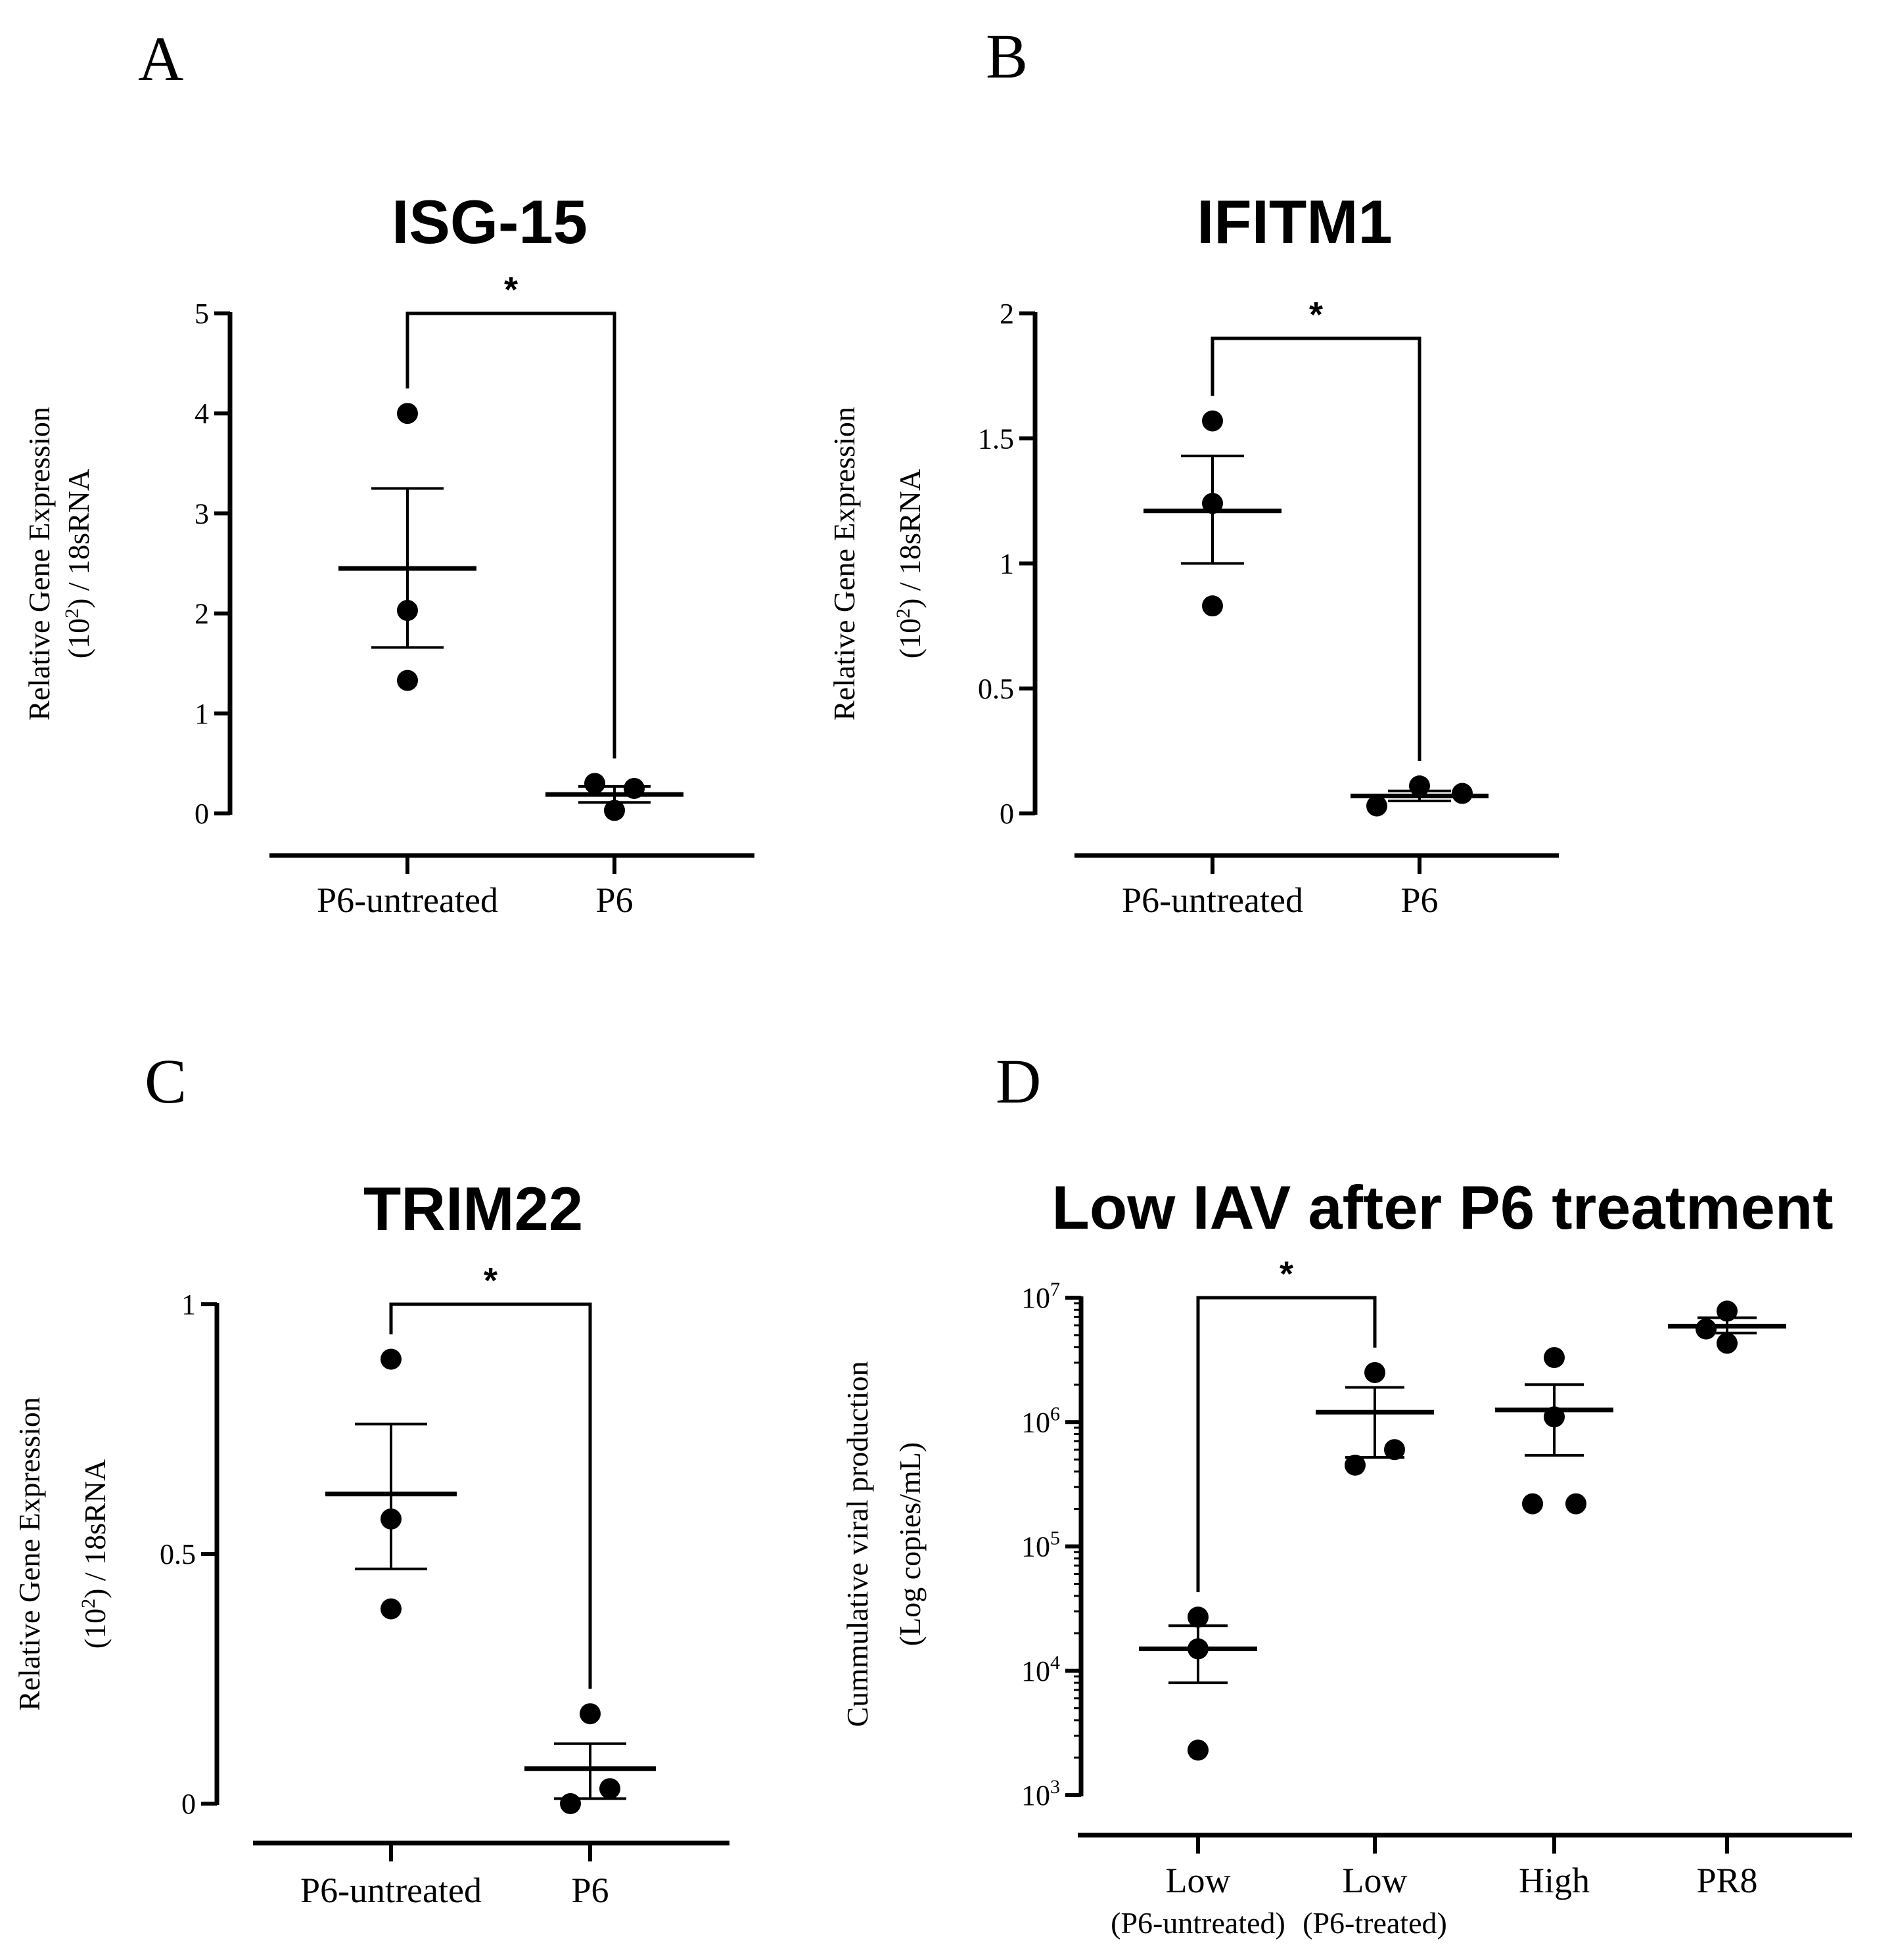 The width and height of the screenshot is (1894, 1960). Describe the element at coordinates (1727, 1880) in the screenshot. I see `category-label: PR8` at that location.